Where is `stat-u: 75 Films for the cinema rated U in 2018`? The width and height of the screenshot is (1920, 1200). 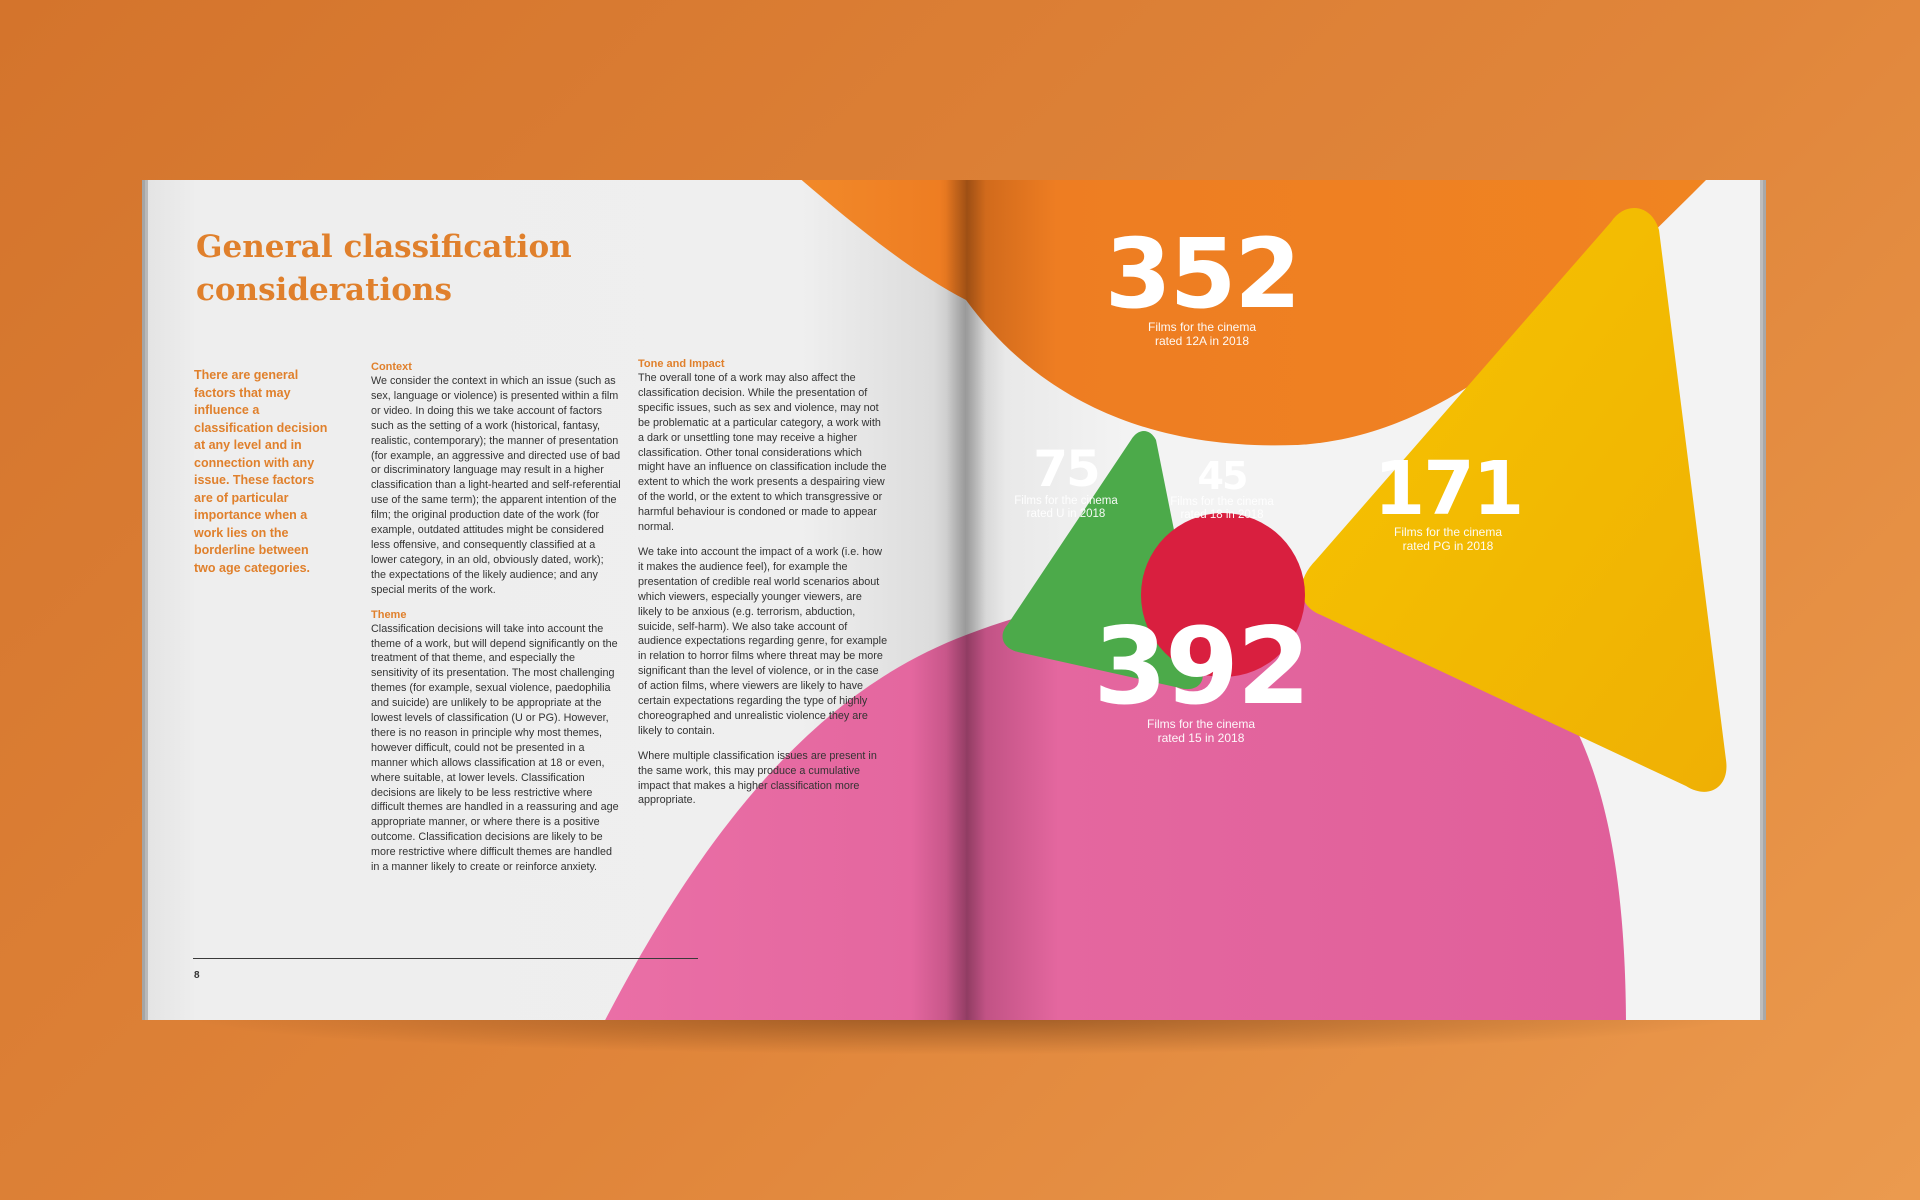 stat-u: 75 Films for the cinema rated U in 2018 is located at coordinates (1066, 482).